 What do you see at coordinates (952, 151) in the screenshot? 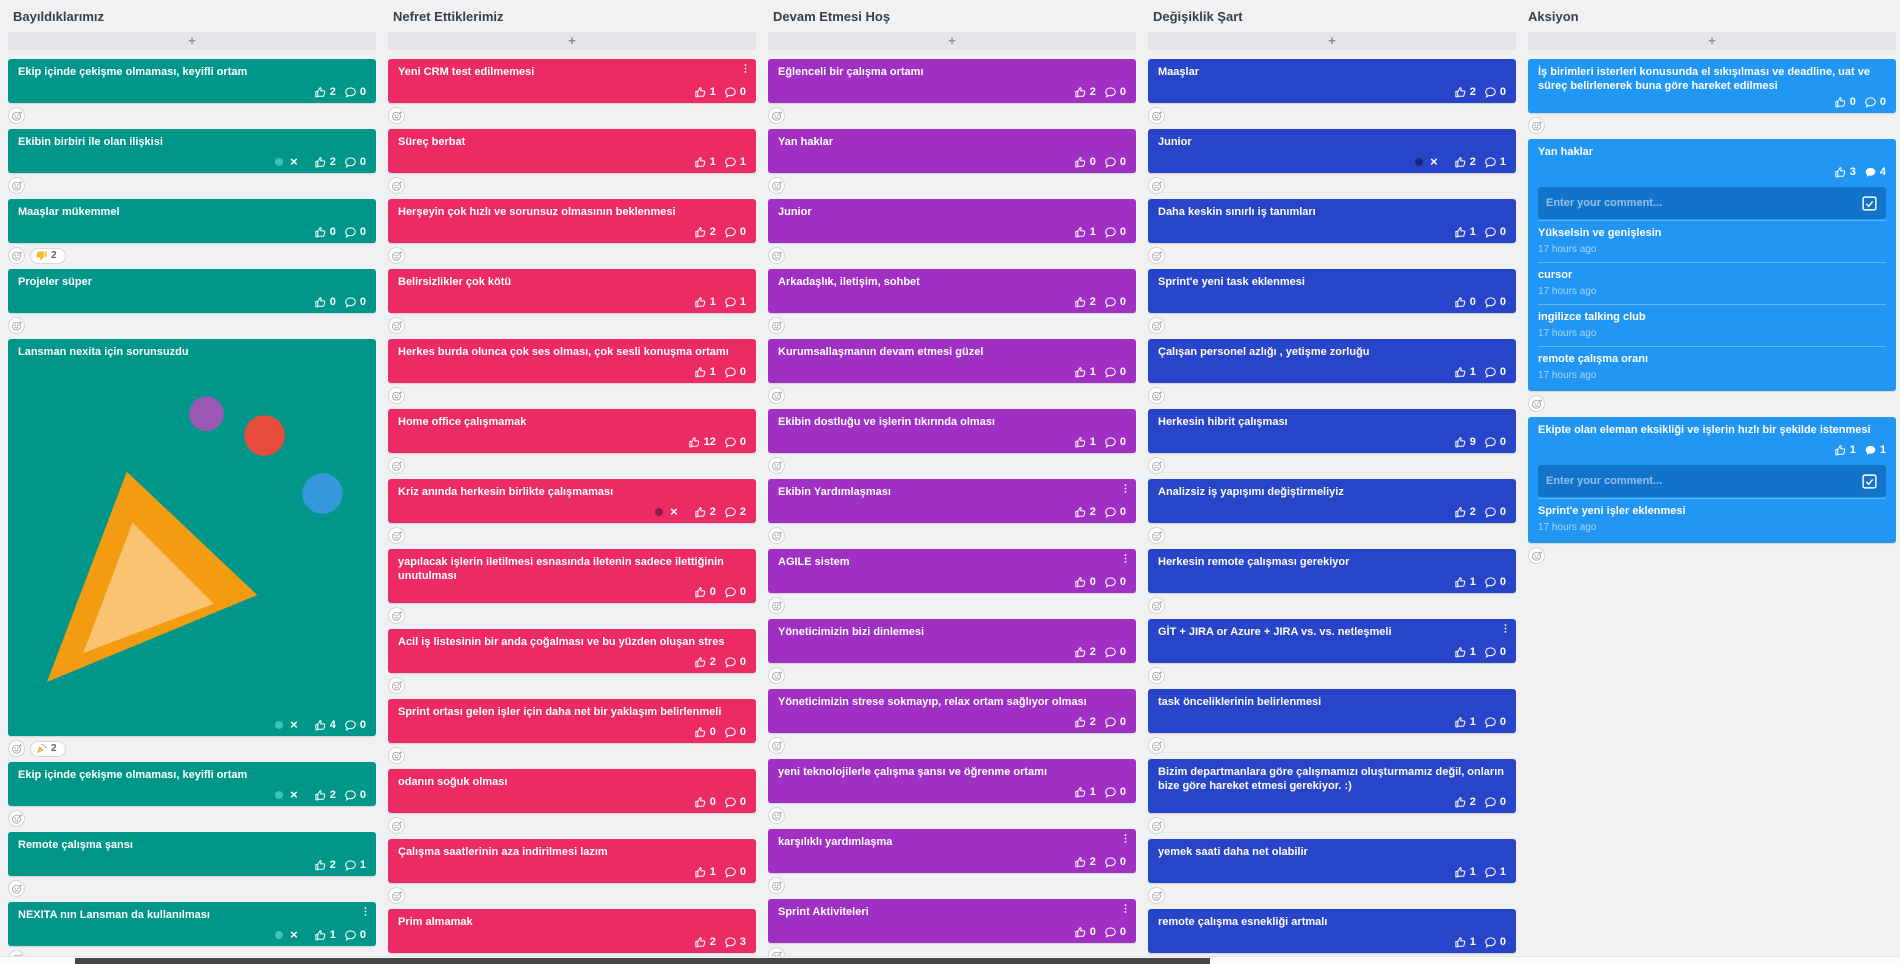
I see `card: Yan haklar 0 0` at bounding box center [952, 151].